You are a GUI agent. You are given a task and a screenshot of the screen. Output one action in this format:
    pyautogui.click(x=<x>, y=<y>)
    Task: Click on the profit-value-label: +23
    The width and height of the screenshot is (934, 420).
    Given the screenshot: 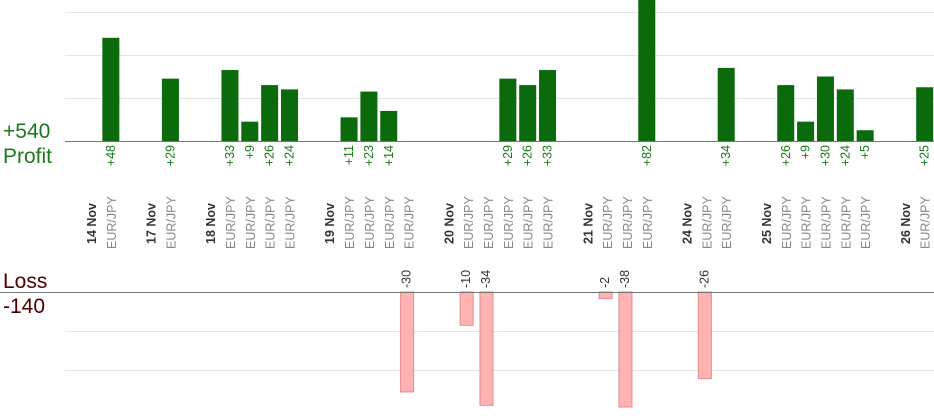 What is the action you would take?
    pyautogui.click(x=369, y=155)
    